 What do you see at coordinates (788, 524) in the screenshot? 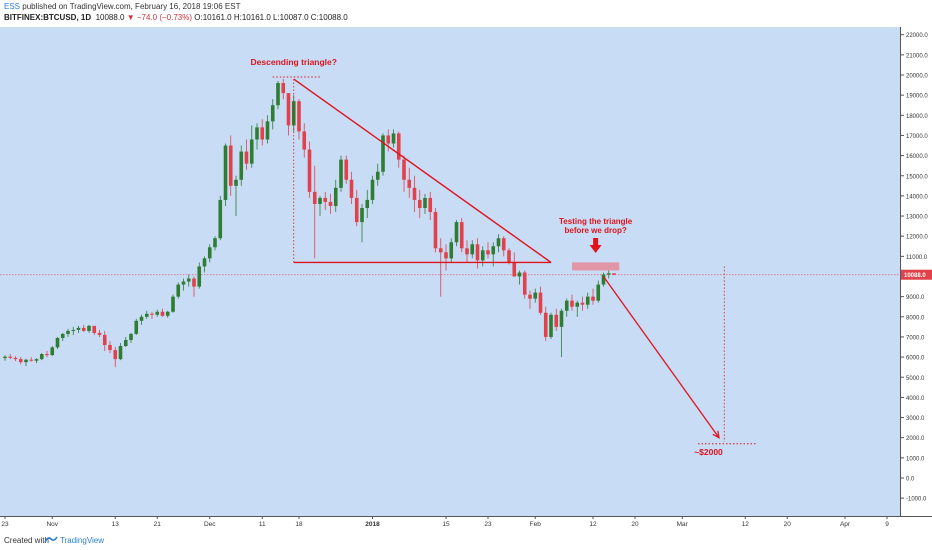
I see `x-tick-label: 20` at bounding box center [788, 524].